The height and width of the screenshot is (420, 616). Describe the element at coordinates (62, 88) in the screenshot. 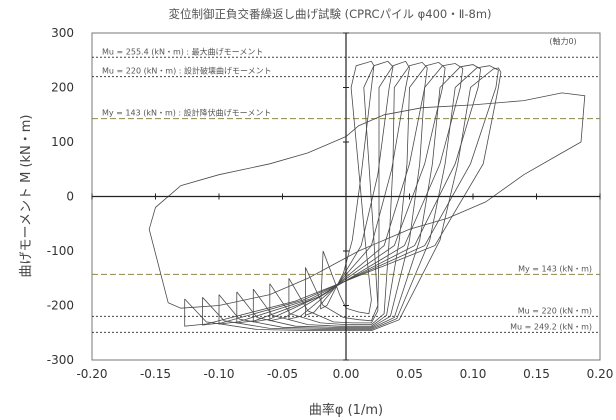

I see `y-tick-label: 200` at that location.